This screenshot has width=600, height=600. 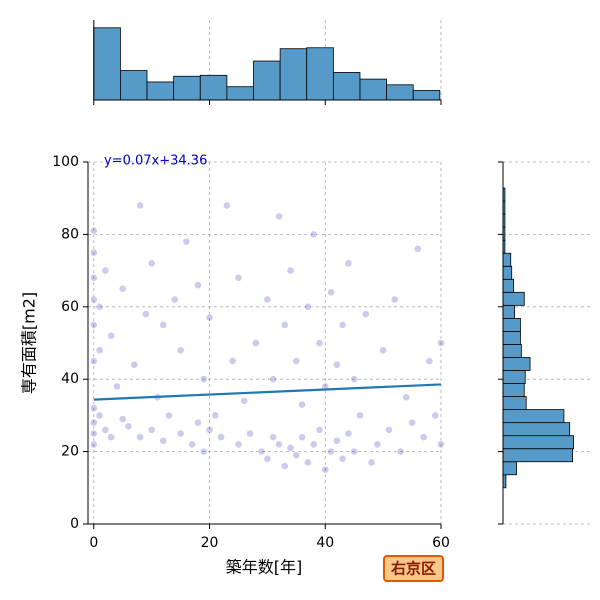 I want to click on y-tick-label: 20, so click(x=70, y=452).